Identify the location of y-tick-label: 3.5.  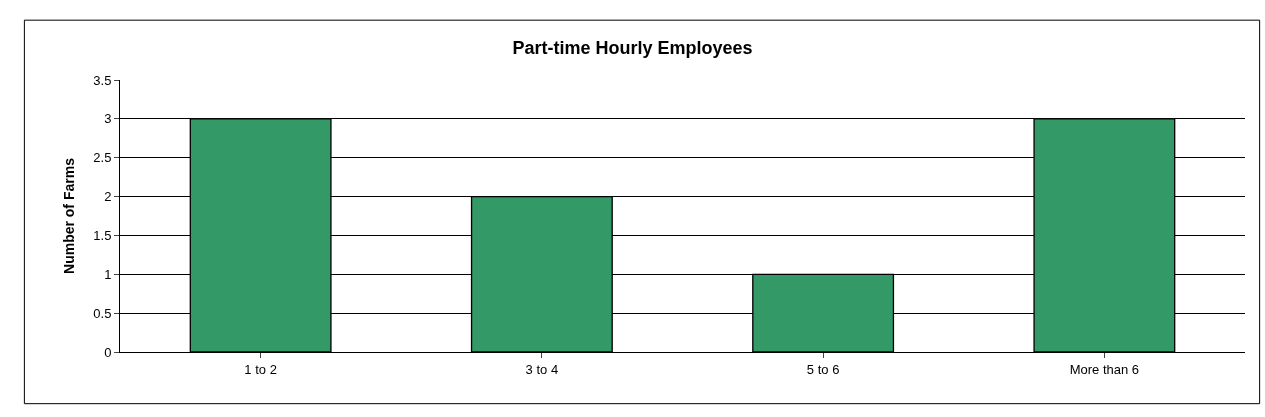
(102, 80).